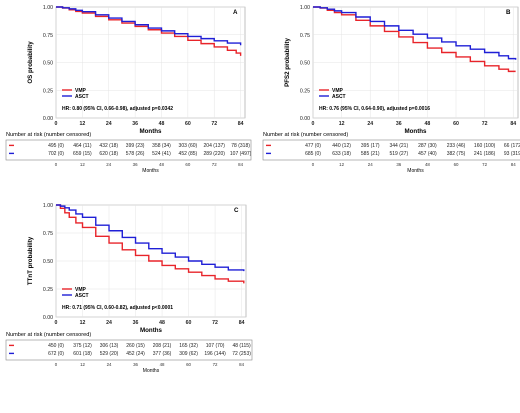  What do you see at coordinates (215, 154) in the screenshot?
I see `risk-table-cell: 289 (220)` at bounding box center [215, 154].